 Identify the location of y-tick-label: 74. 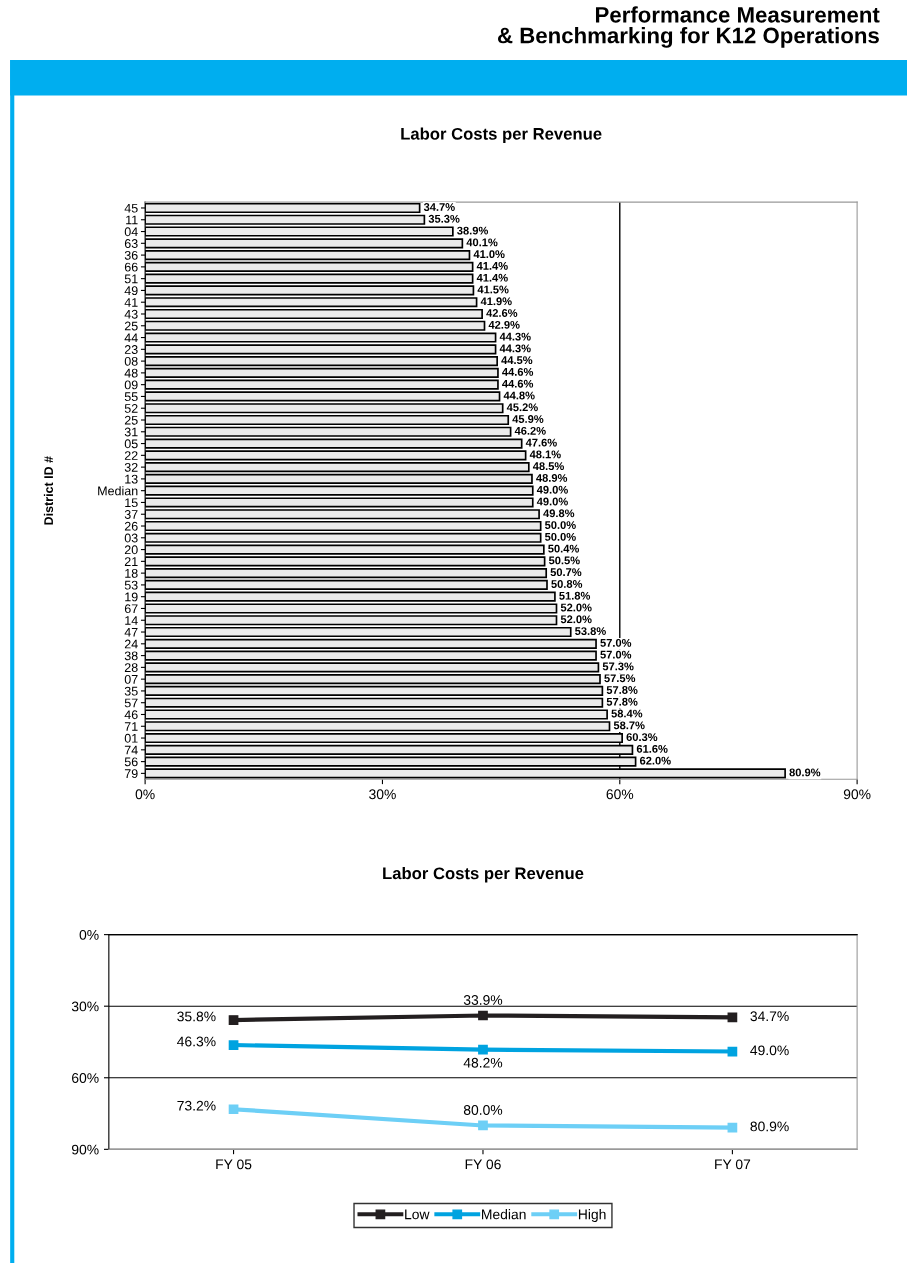
(131, 750).